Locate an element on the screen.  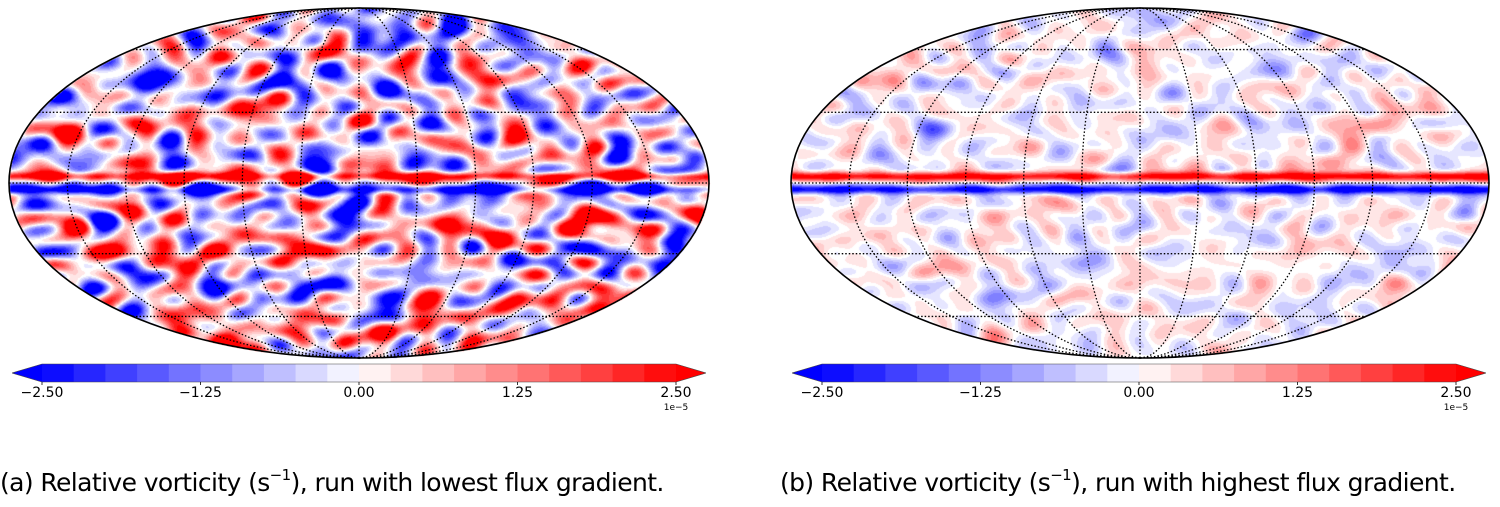
caption-suffix: ), run with lowest flux gradient. is located at coordinates (477, 482).